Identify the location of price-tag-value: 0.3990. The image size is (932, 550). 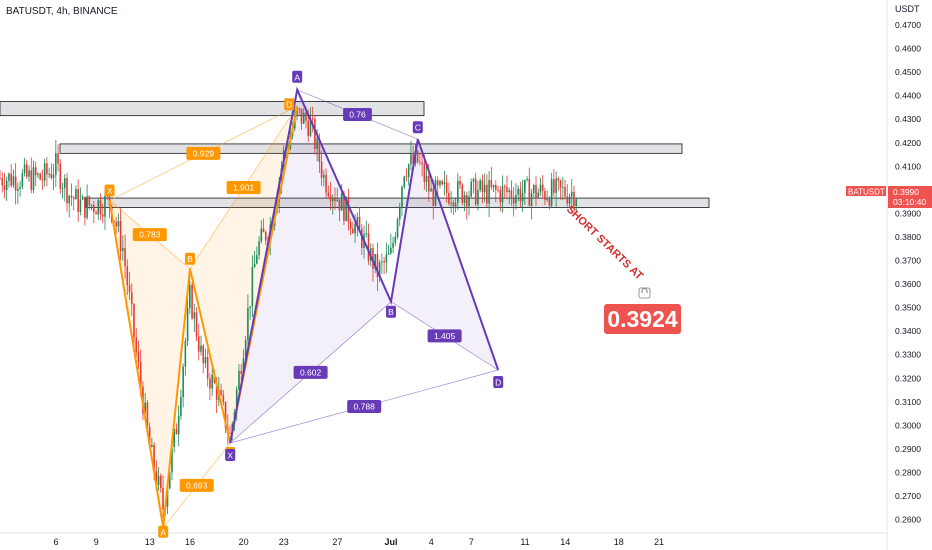
(906, 192).